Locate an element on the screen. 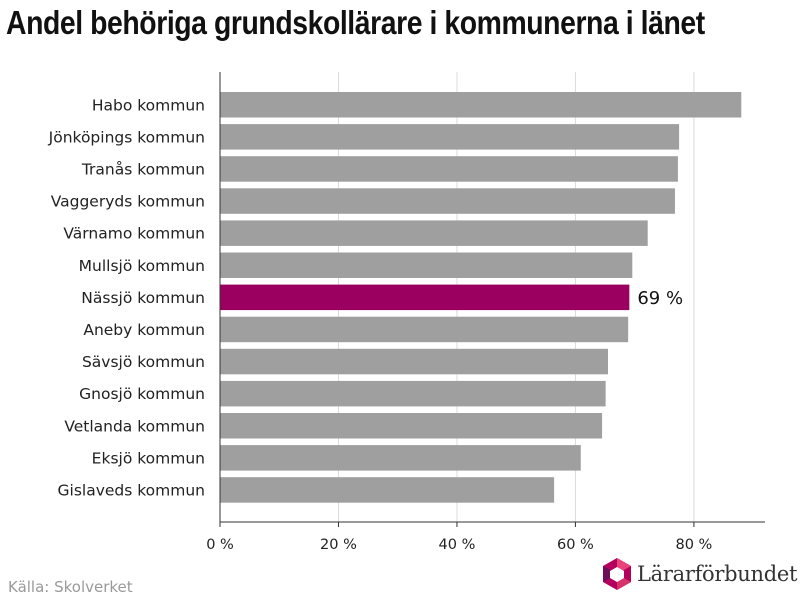  x-tick-label: 80 % is located at coordinates (693, 545).